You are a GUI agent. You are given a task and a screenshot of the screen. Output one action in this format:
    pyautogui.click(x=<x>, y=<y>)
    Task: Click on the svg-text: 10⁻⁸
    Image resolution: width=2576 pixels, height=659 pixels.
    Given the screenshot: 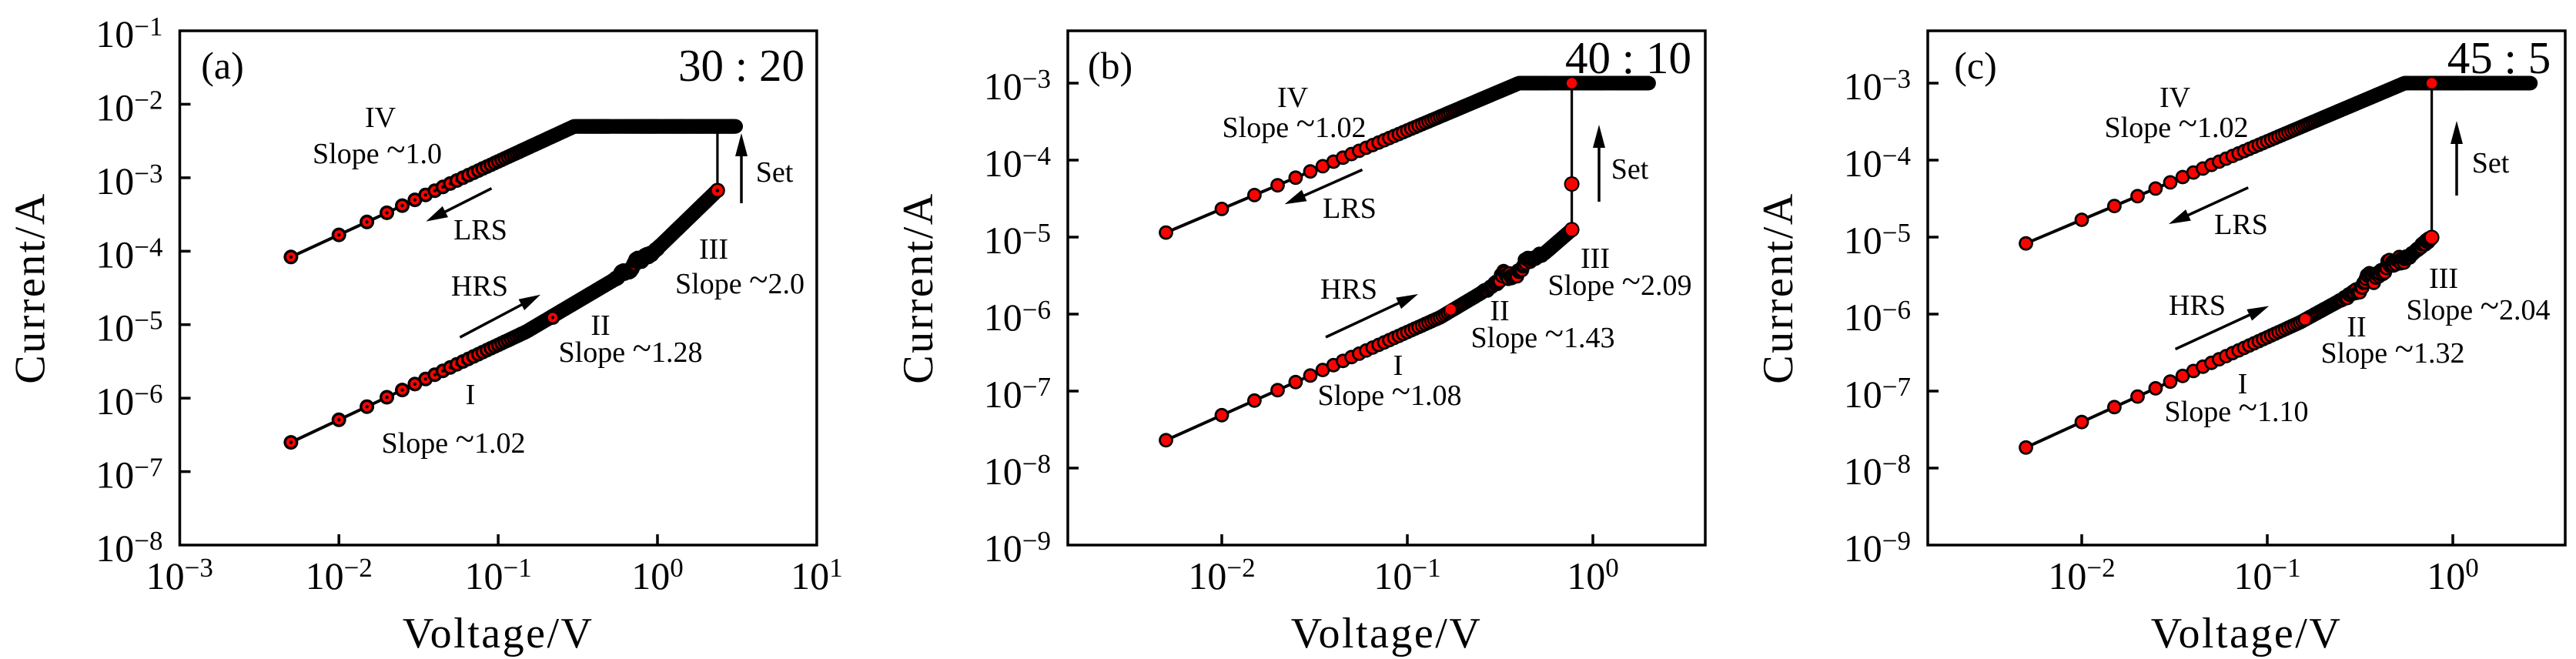 What is the action you would take?
    pyautogui.click(x=128, y=548)
    